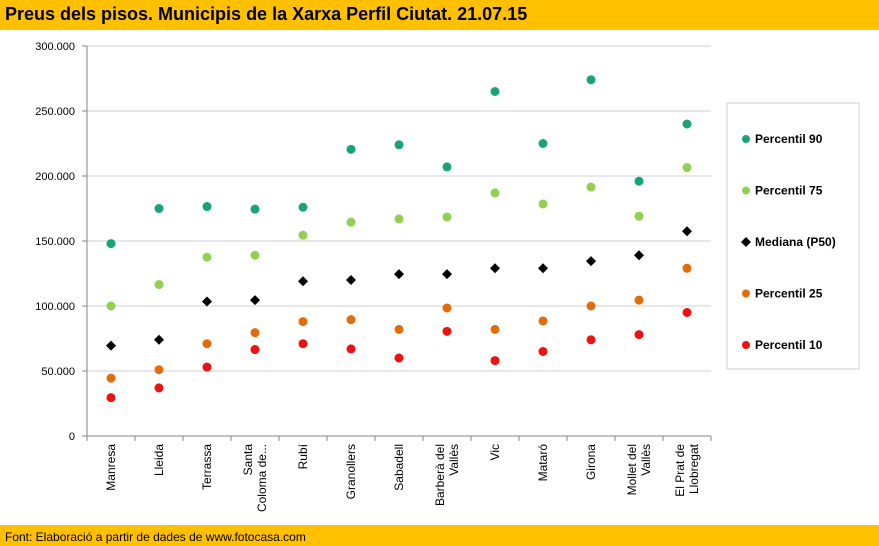 This screenshot has width=879, height=546. Describe the element at coordinates (591, 462) in the screenshot. I see `x-tick-label-line: Girona` at that location.